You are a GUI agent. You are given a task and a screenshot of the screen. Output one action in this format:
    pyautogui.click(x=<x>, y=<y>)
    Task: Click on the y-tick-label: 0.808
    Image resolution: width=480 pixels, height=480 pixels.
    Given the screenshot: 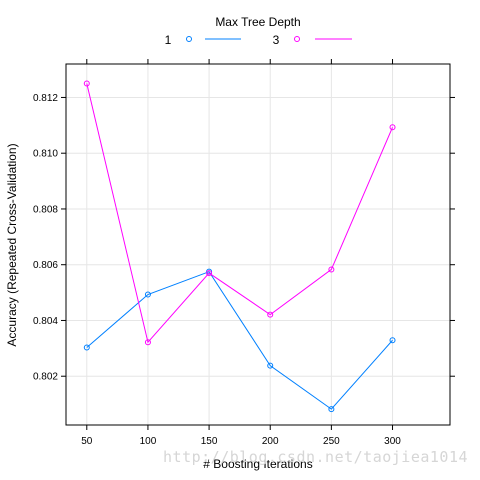 What is the action you would take?
    pyautogui.click(x=45, y=209)
    